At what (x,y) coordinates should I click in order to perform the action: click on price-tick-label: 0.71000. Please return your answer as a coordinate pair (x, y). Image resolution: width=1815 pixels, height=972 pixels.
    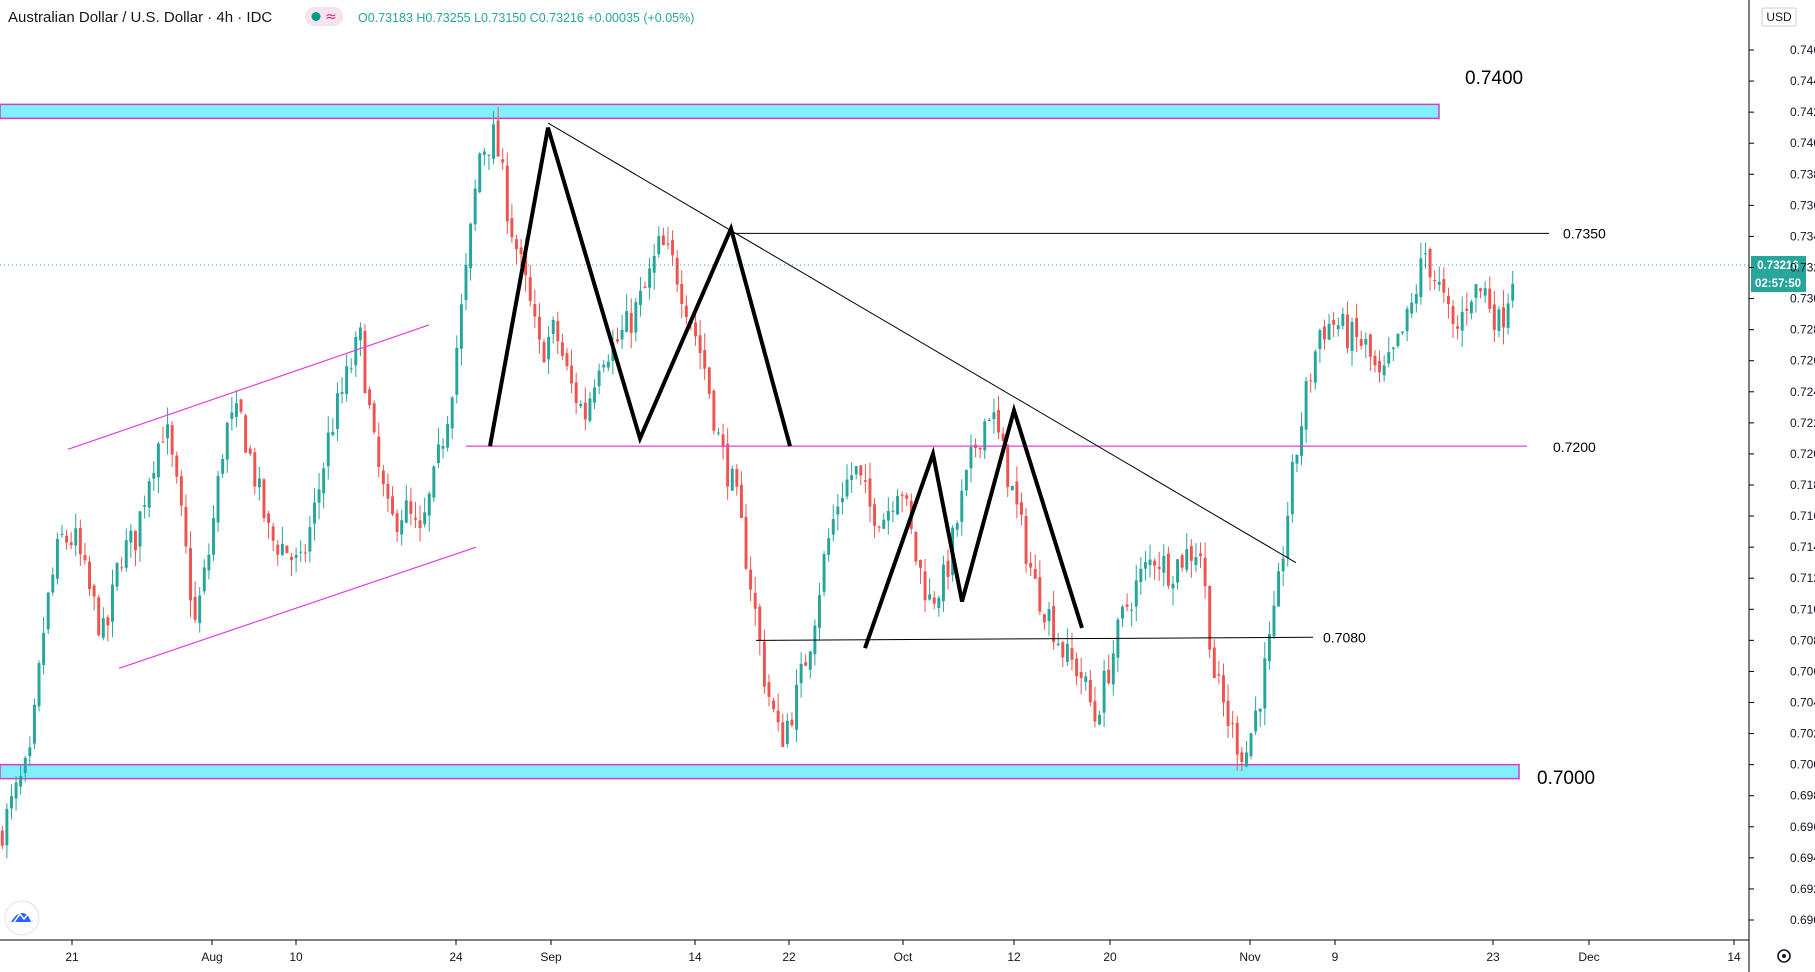
    Looking at the image, I should click on (1802, 609).